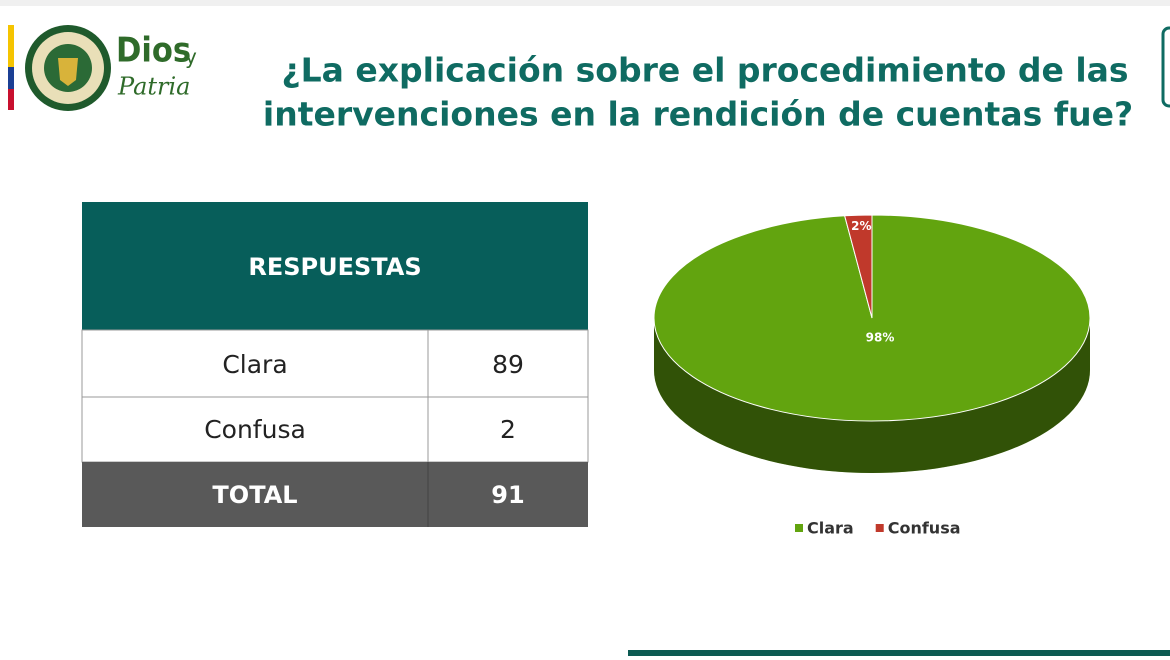 Image resolution: width=1170 pixels, height=660 pixels. I want to click on top-strip, so click(585, 3).